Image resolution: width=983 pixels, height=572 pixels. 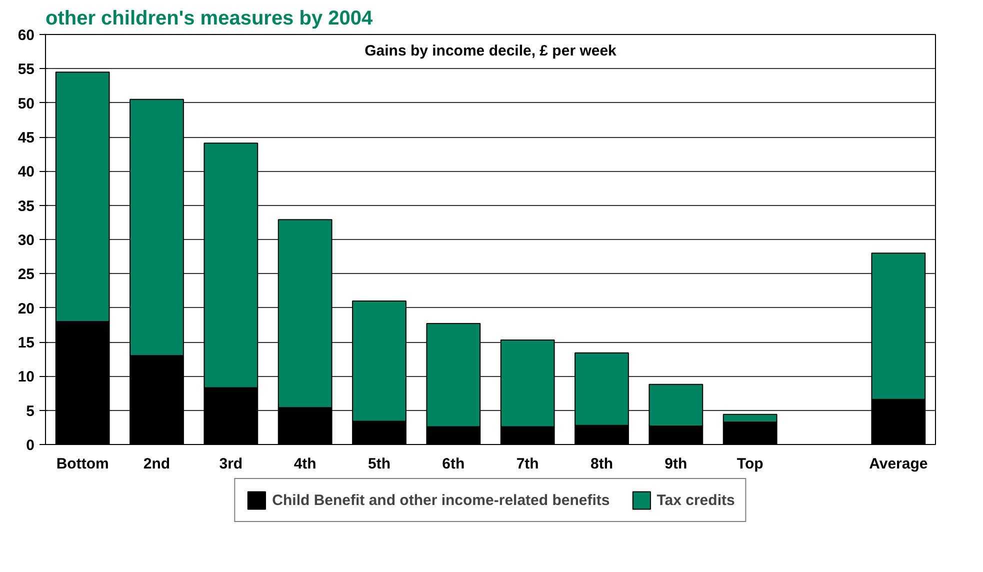 I want to click on y-tick-label: 60, so click(x=26, y=35).